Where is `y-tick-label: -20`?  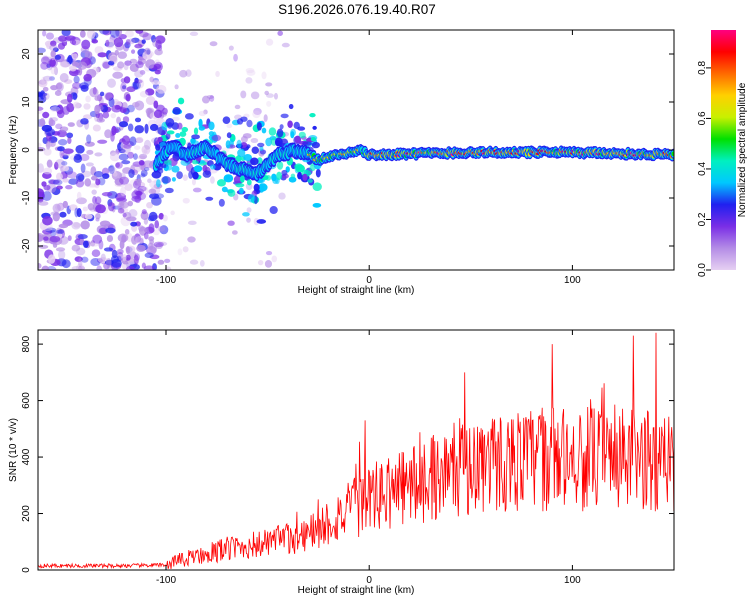
y-tick-label: -20 is located at coordinates (26, 245).